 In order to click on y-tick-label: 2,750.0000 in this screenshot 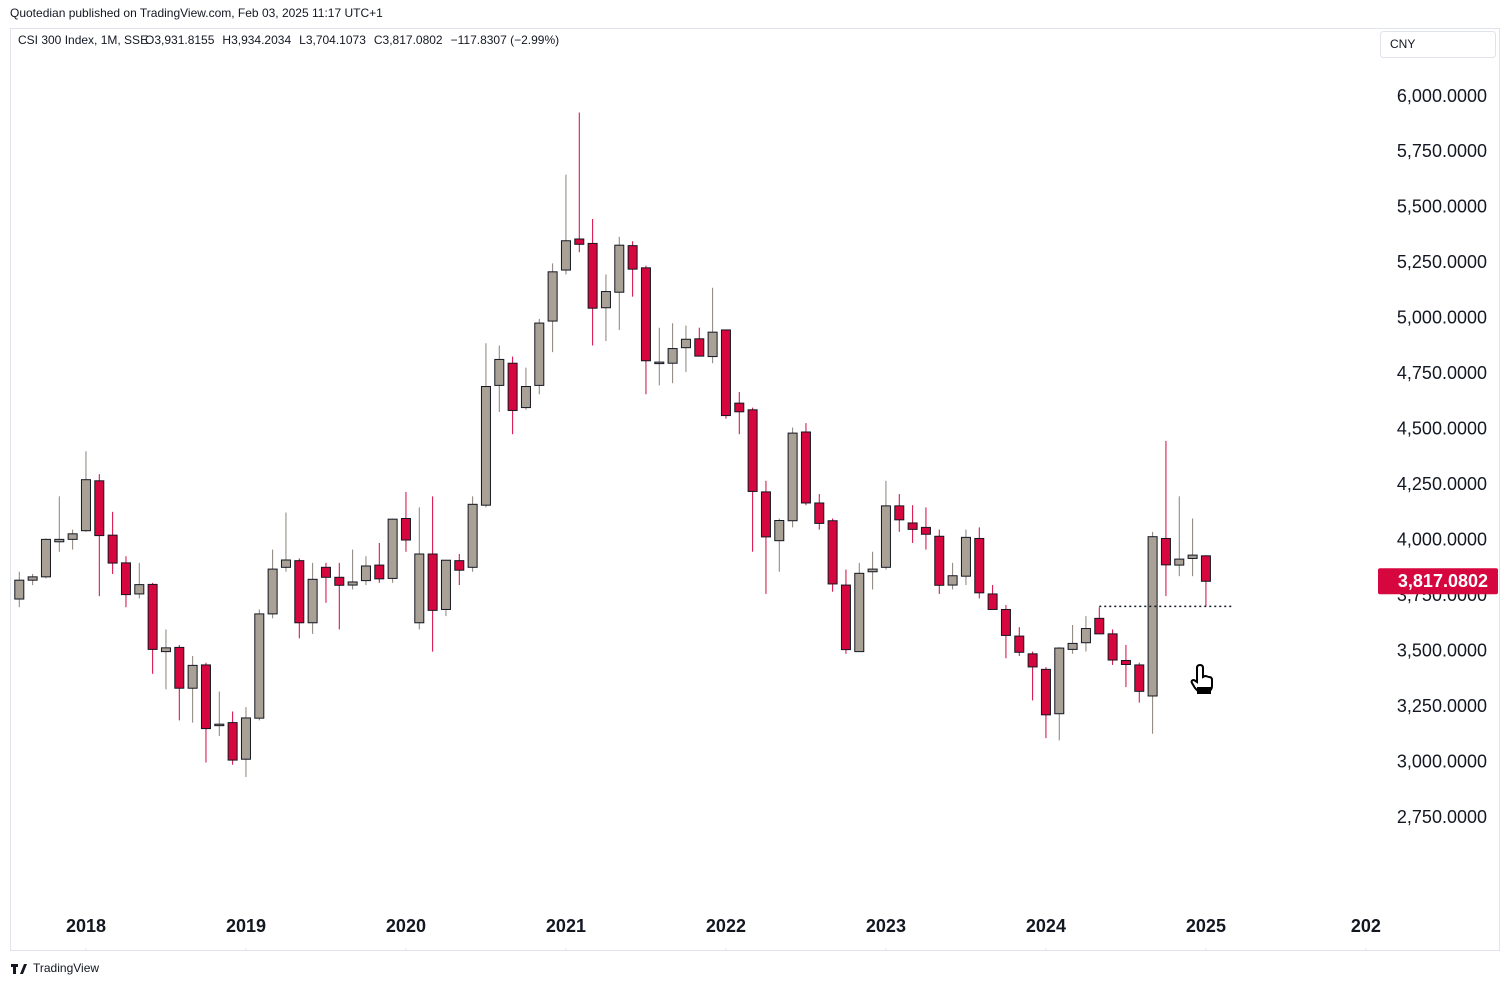, I will do `click(1442, 817)`.